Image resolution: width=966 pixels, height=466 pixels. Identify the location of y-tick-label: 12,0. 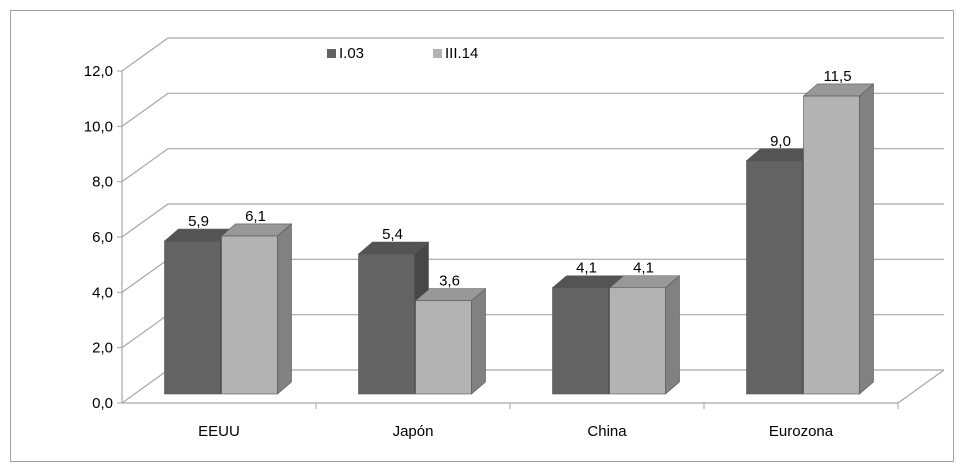
(98, 71).